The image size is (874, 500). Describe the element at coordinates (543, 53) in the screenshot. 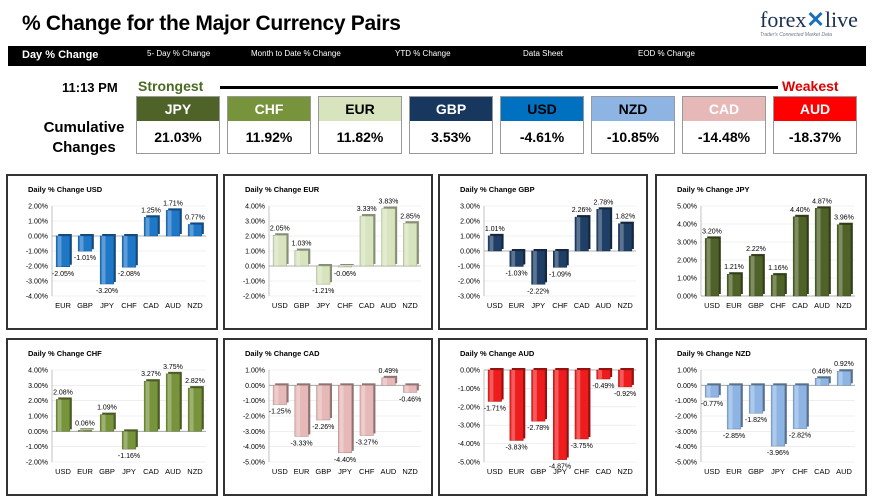

I see `nav-data-sheet: Data Sheet` at that location.